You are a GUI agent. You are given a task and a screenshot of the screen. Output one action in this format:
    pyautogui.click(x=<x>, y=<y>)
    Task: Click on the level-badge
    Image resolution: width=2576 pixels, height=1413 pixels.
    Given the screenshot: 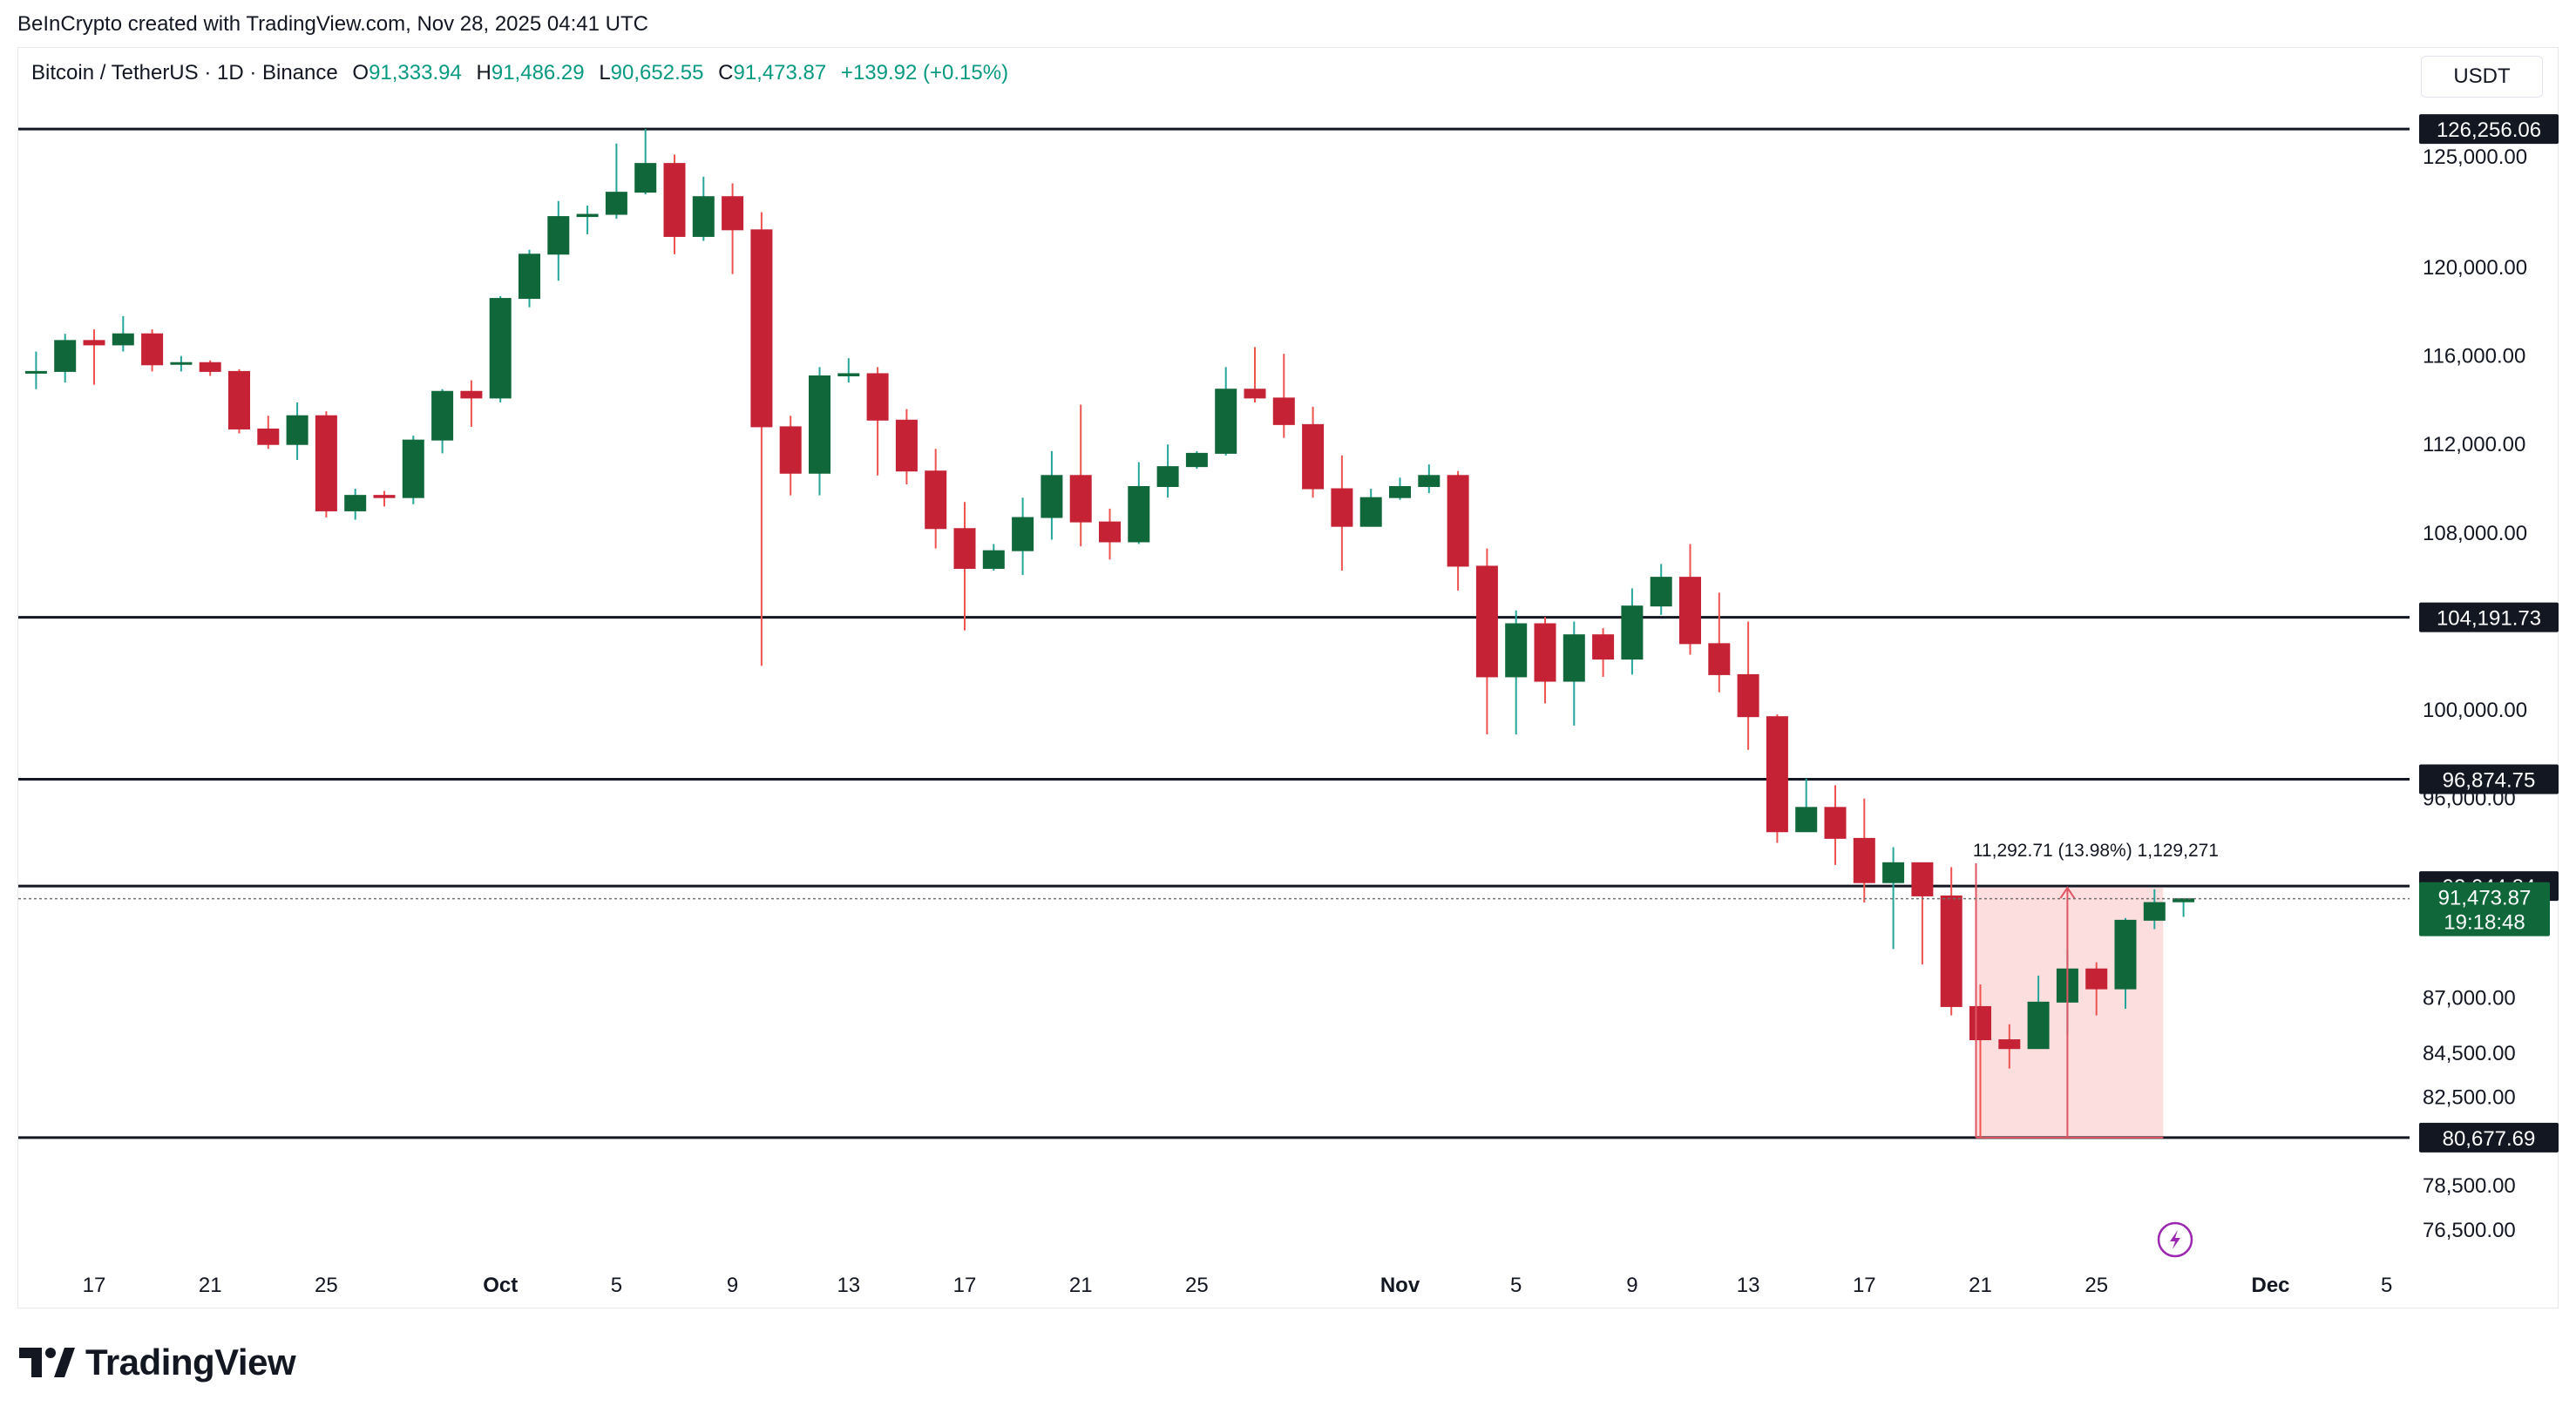 What is the action you would take?
    pyautogui.click(x=2489, y=1137)
    